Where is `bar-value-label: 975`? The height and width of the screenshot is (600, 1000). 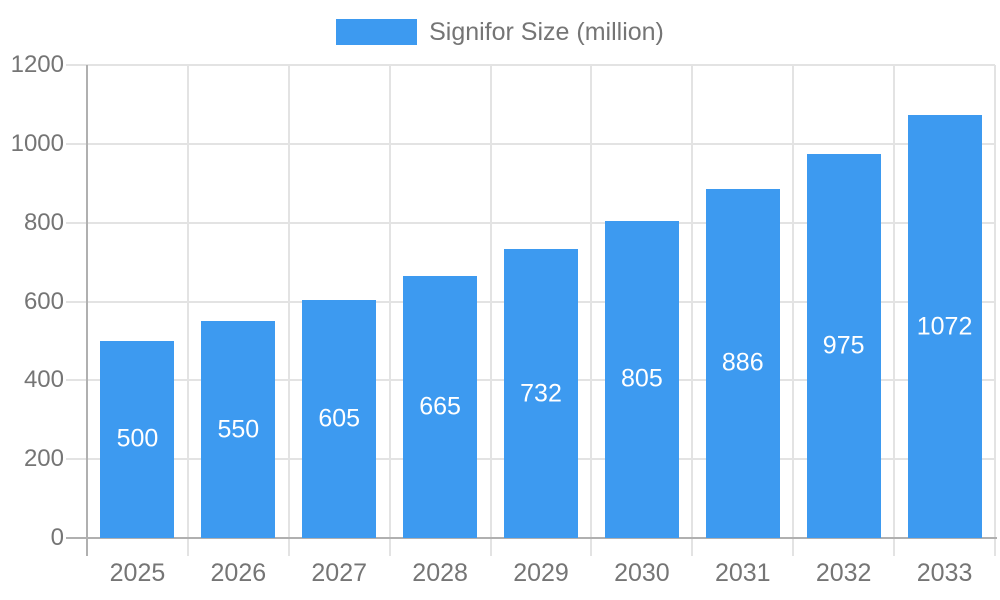 bar-value-label: 975 is located at coordinates (843, 345).